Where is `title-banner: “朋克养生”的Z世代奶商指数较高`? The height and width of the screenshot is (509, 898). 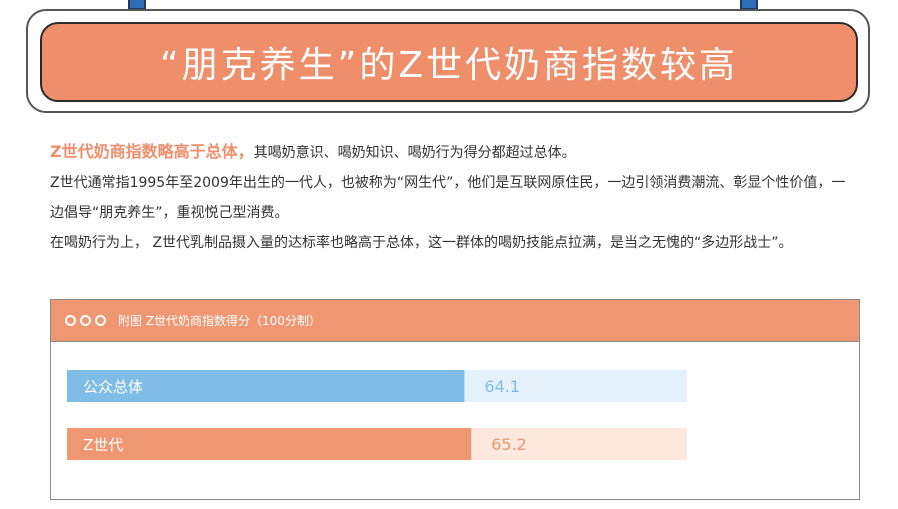 title-banner: “朋克养生”的Z世代奶商指数较高 is located at coordinates (449, 62).